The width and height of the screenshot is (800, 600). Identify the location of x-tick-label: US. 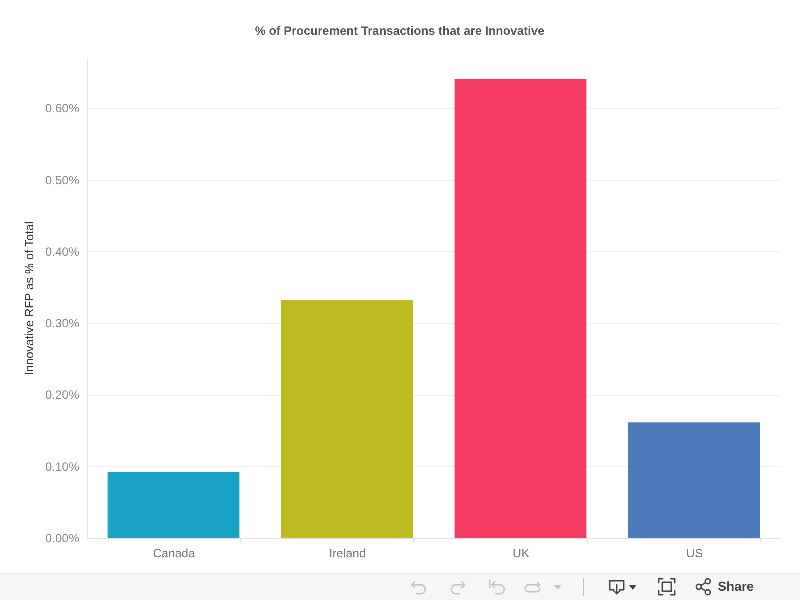
(695, 553).